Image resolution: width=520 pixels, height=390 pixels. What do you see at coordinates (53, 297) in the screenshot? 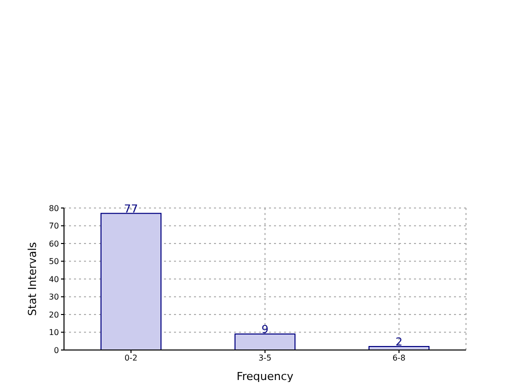
I see `y-tick-label: 30` at bounding box center [53, 297].